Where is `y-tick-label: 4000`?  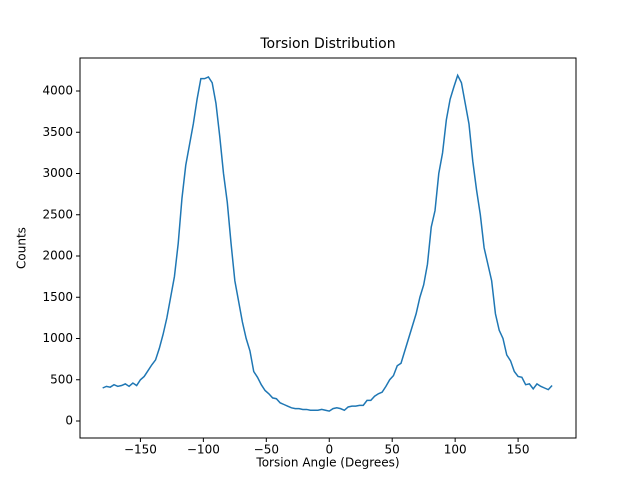 y-tick-label: 4000 is located at coordinates (57, 91).